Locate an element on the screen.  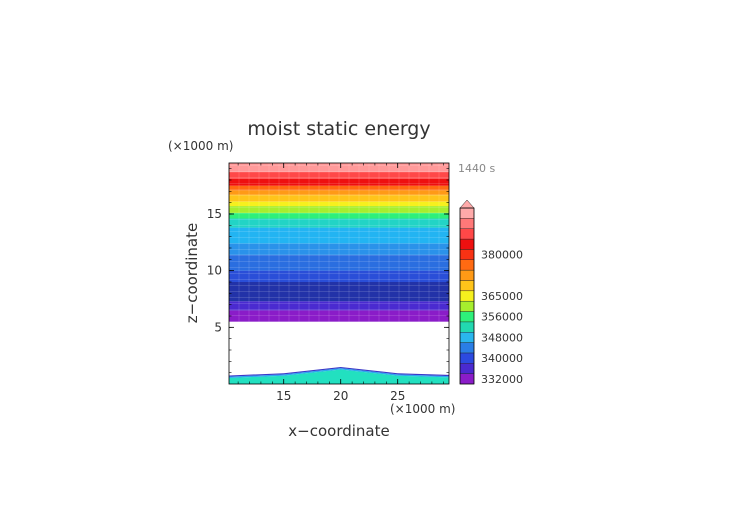
plot-frame is located at coordinates (339, 273).